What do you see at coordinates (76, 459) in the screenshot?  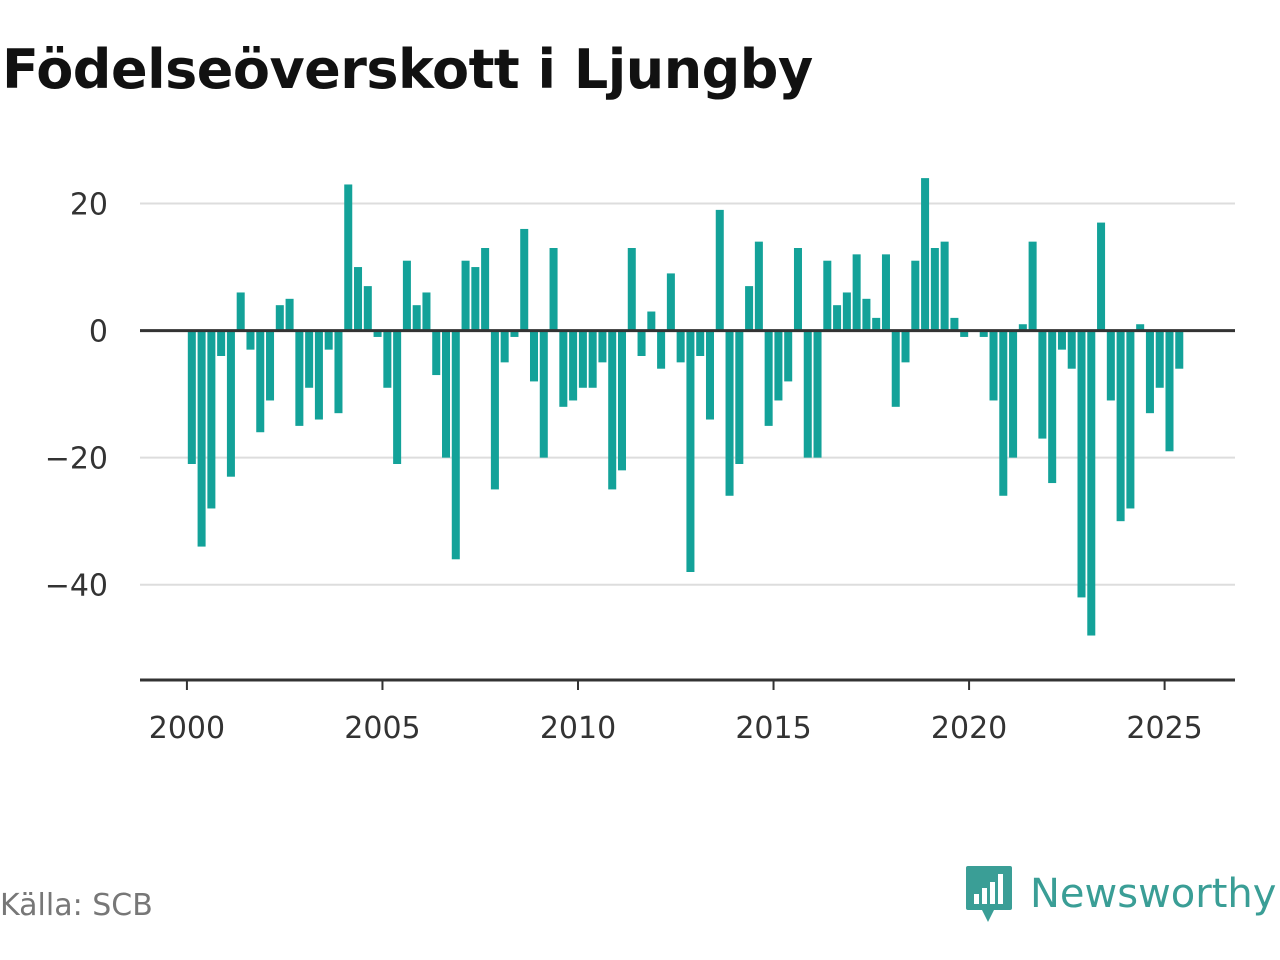 I see `y-tick-label: −20` at bounding box center [76, 459].